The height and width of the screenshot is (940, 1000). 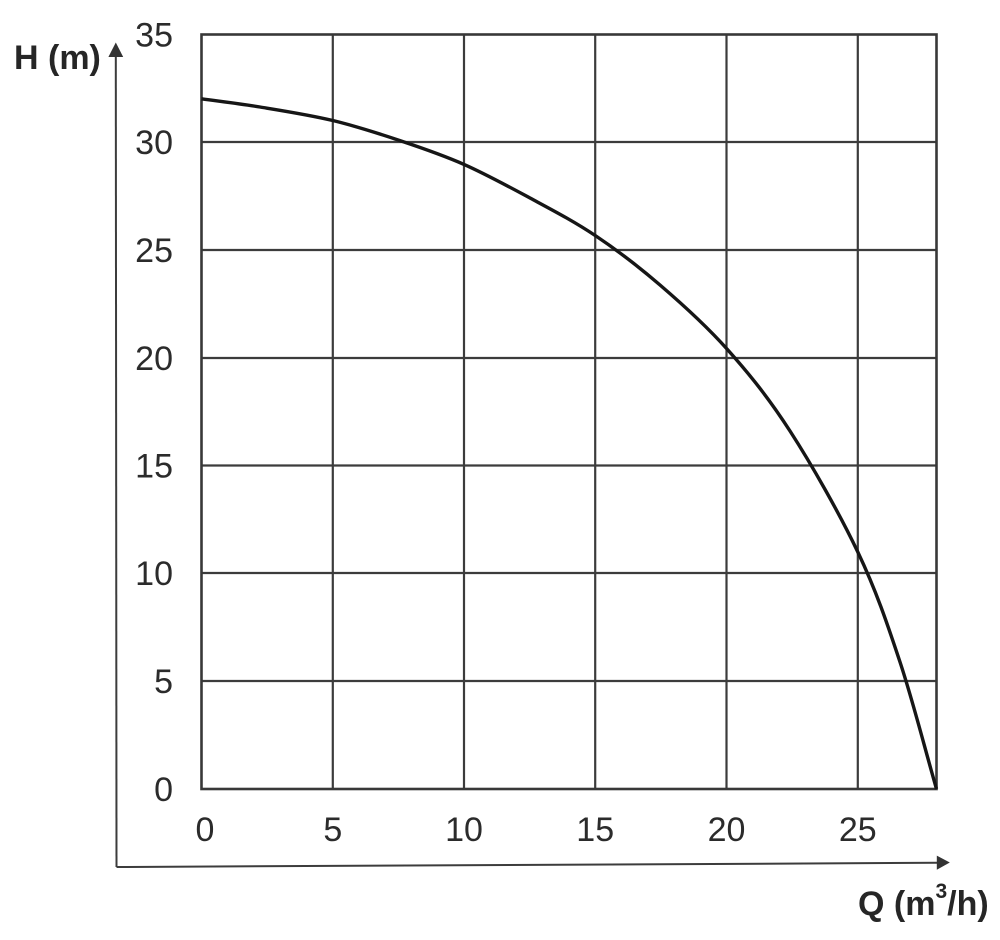 I want to click on svg-text: 35, so click(x=154, y=36).